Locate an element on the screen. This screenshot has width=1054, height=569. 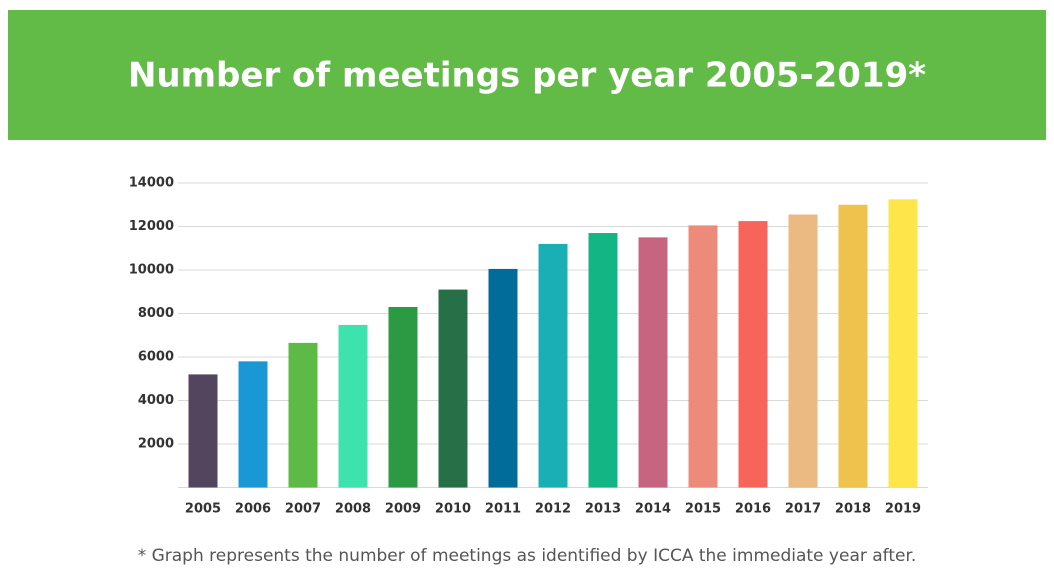
chart-title: Number of meetings per year 2005-2019* is located at coordinates (527, 76).